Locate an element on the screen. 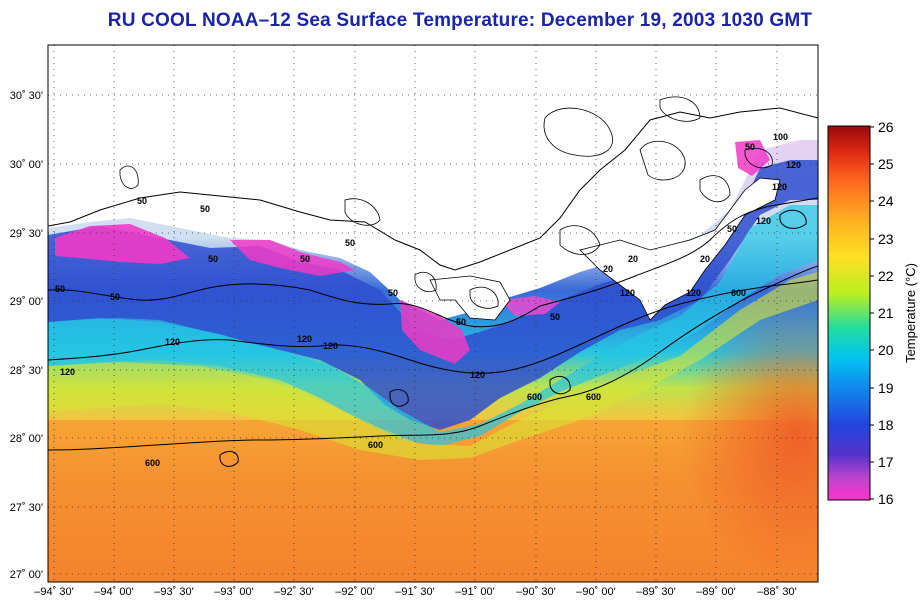  colorbar-ticks is located at coordinates (872, 313).